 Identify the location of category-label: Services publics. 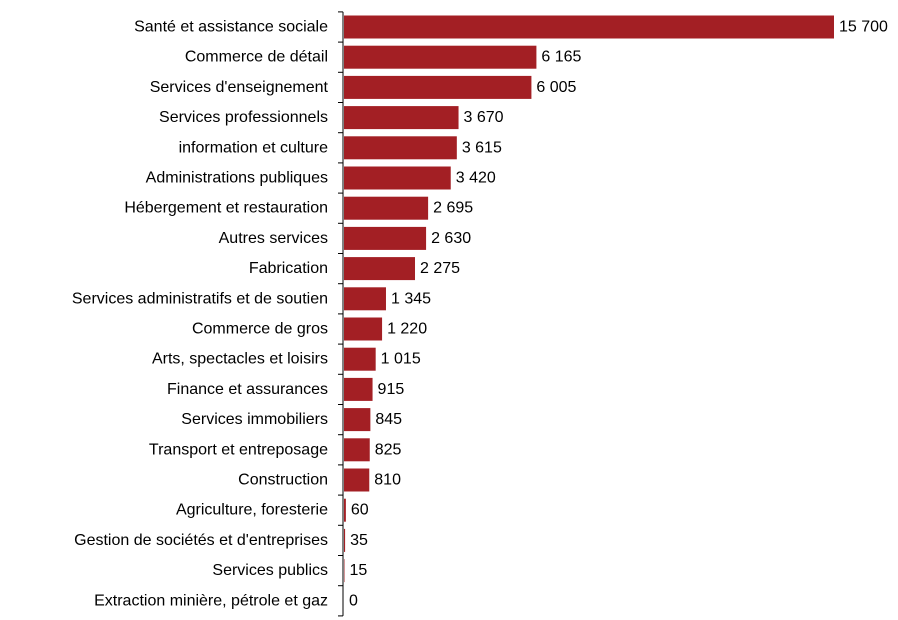
(270, 570).